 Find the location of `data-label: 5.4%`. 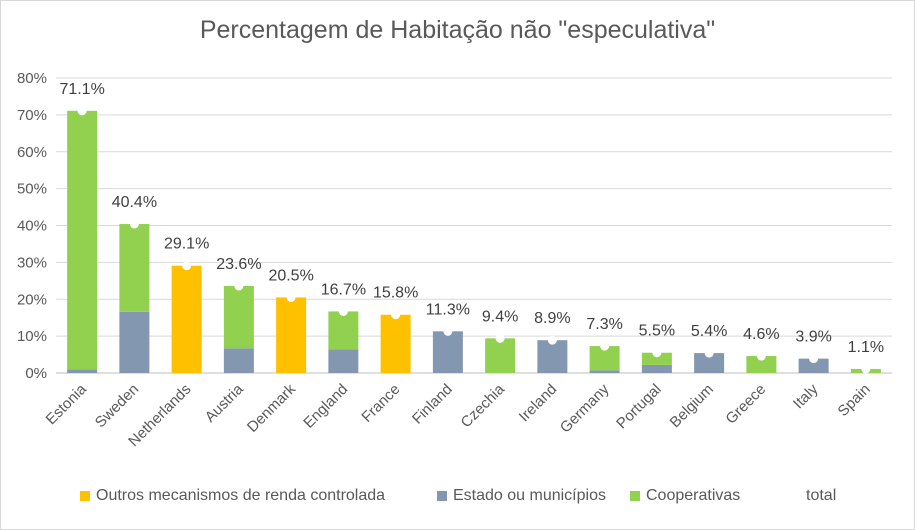

data-label: 5.4% is located at coordinates (709, 331).